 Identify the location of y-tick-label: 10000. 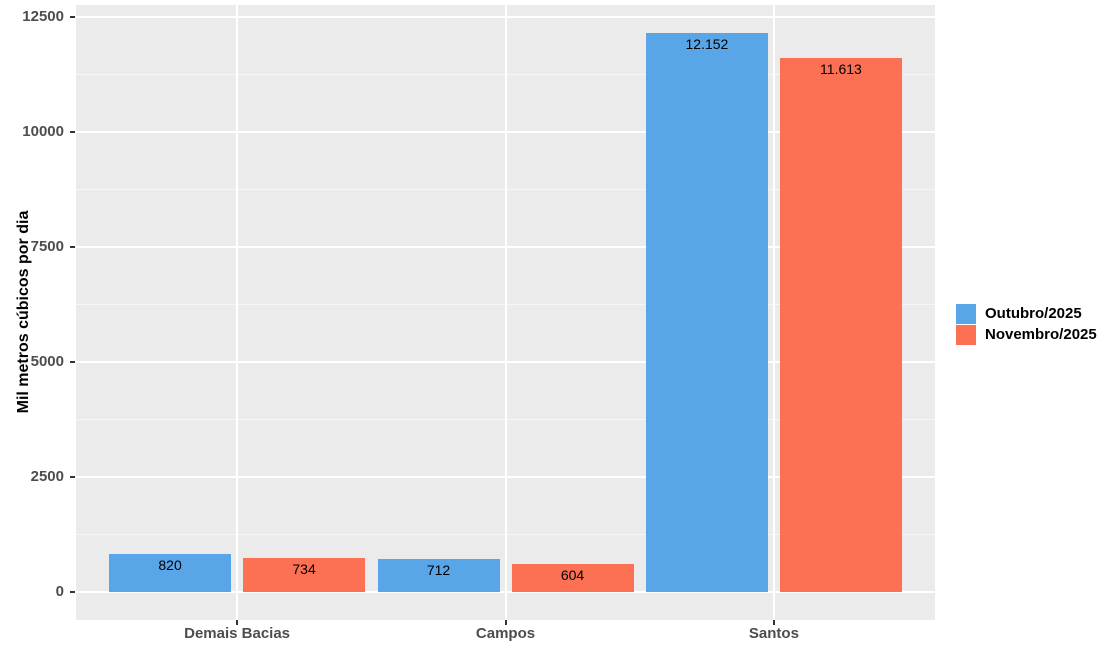
(43, 131).